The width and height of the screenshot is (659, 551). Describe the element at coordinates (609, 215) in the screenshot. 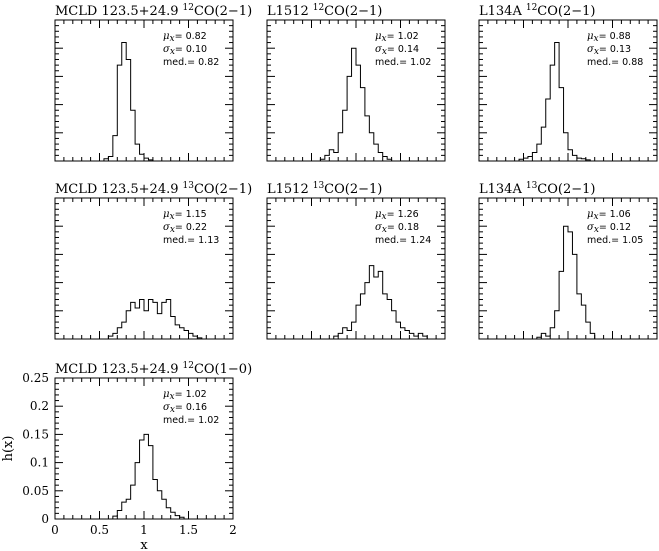

I see `stat-mean: μx= 1.06` at that location.